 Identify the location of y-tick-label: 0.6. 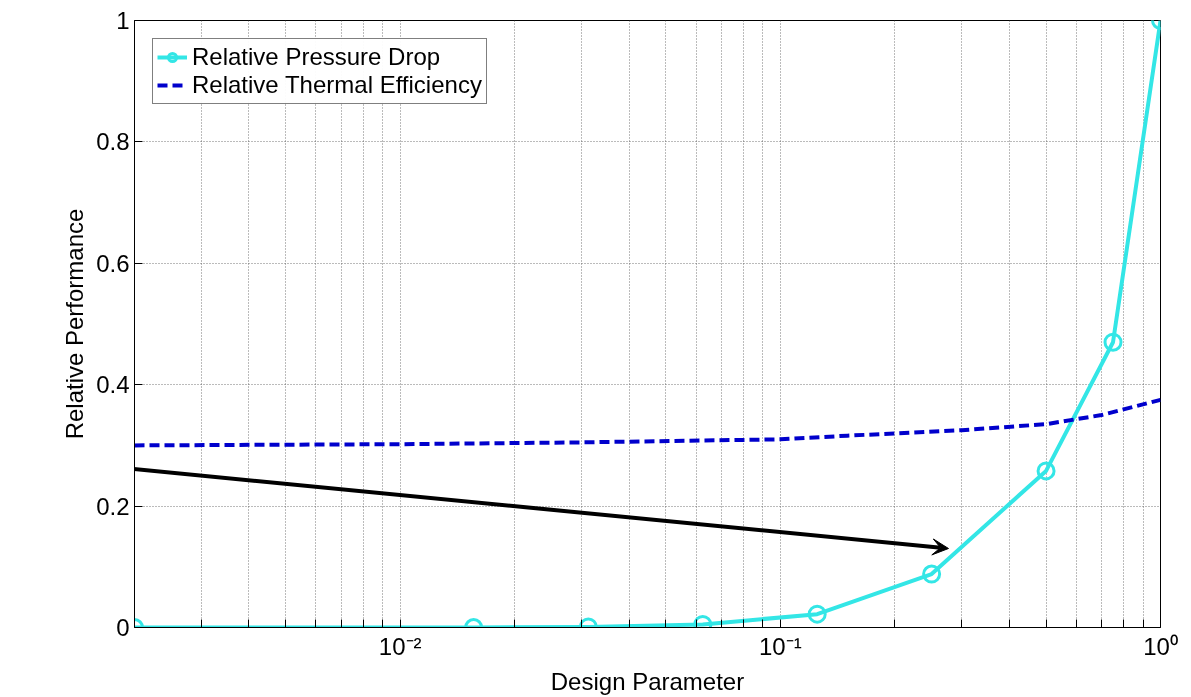
(113, 263).